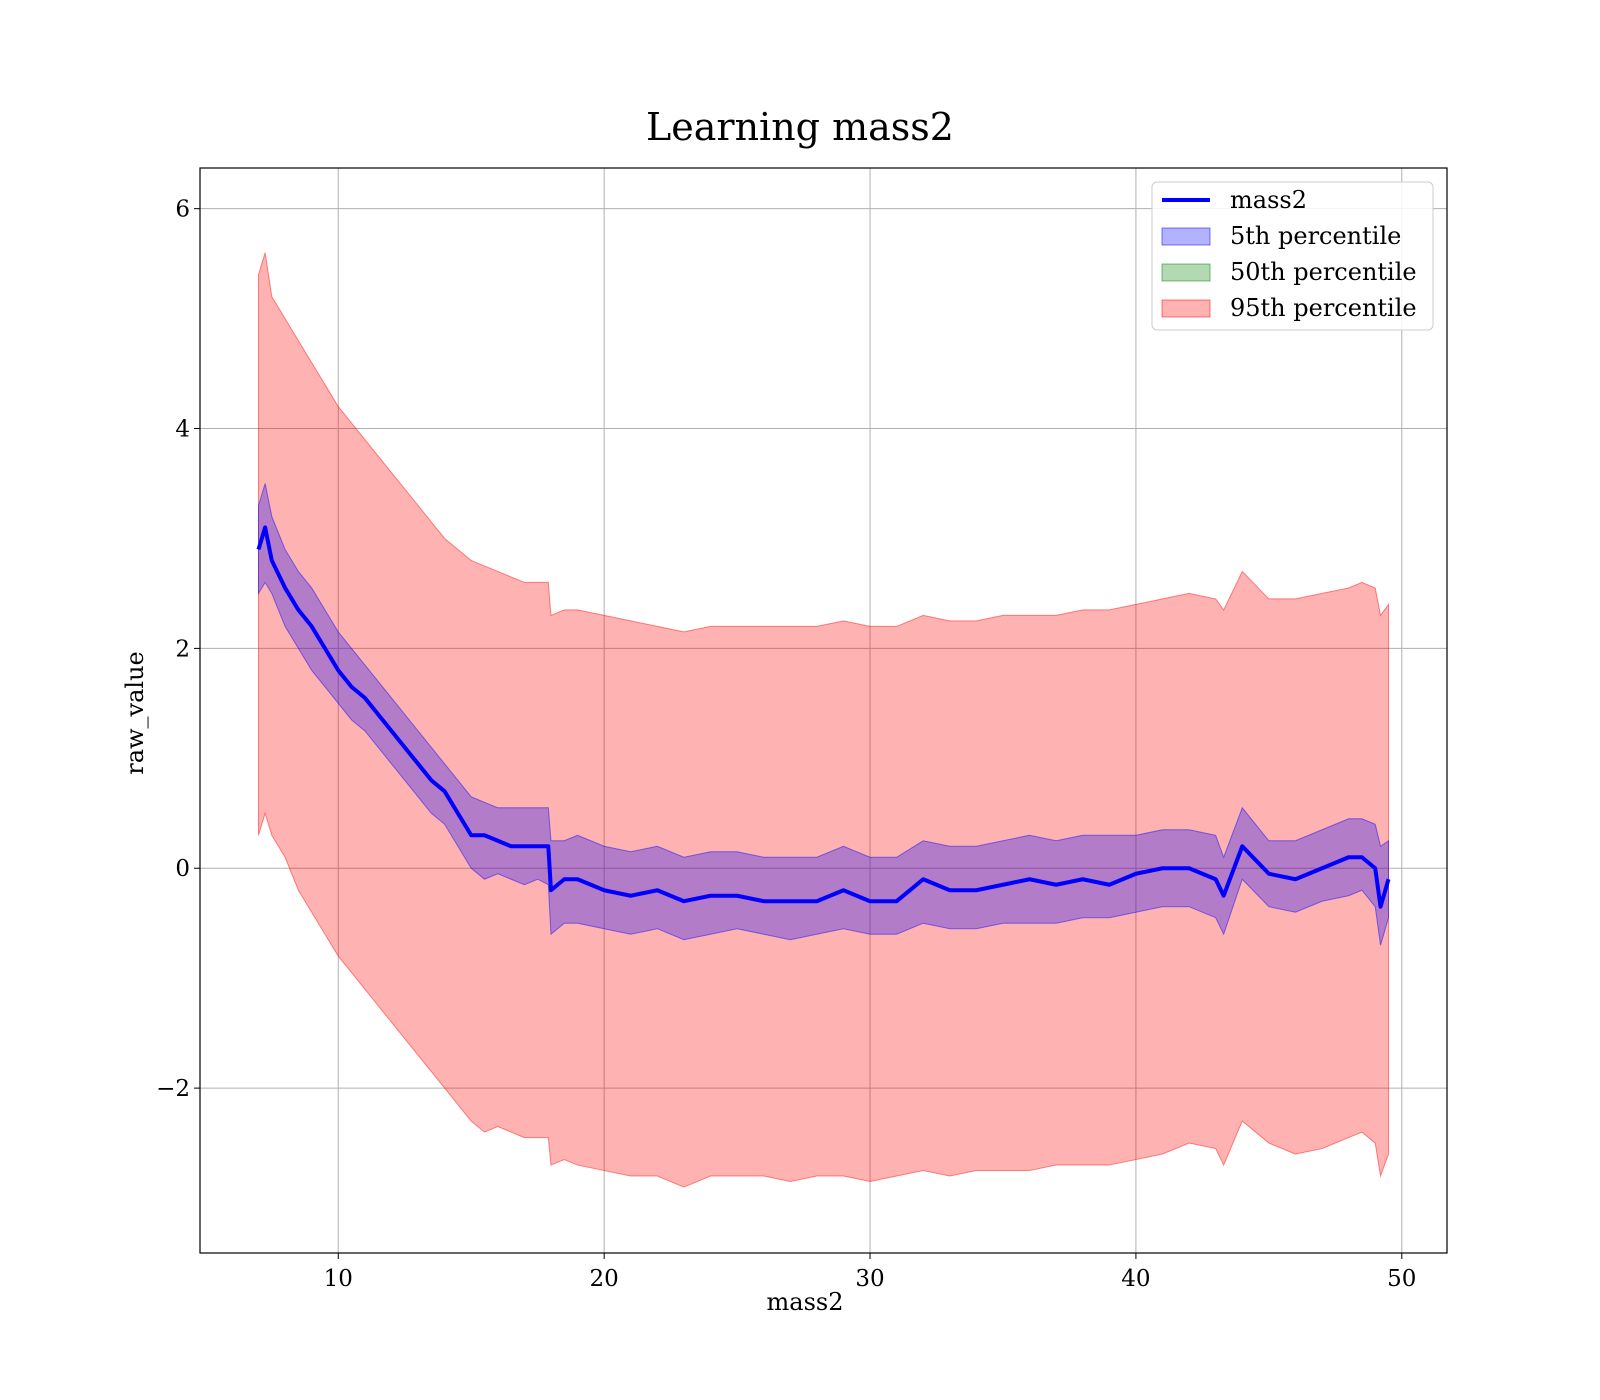 The image size is (1600, 1400). Describe the element at coordinates (1401, 1279) in the screenshot. I see `x-tick-label: 50` at that location.